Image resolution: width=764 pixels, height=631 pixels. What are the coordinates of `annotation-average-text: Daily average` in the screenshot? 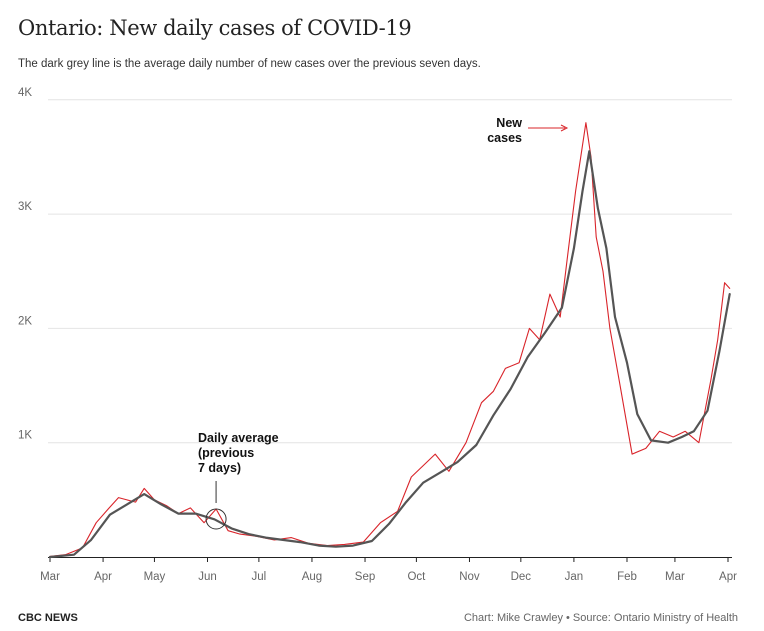 It's located at (238, 438).